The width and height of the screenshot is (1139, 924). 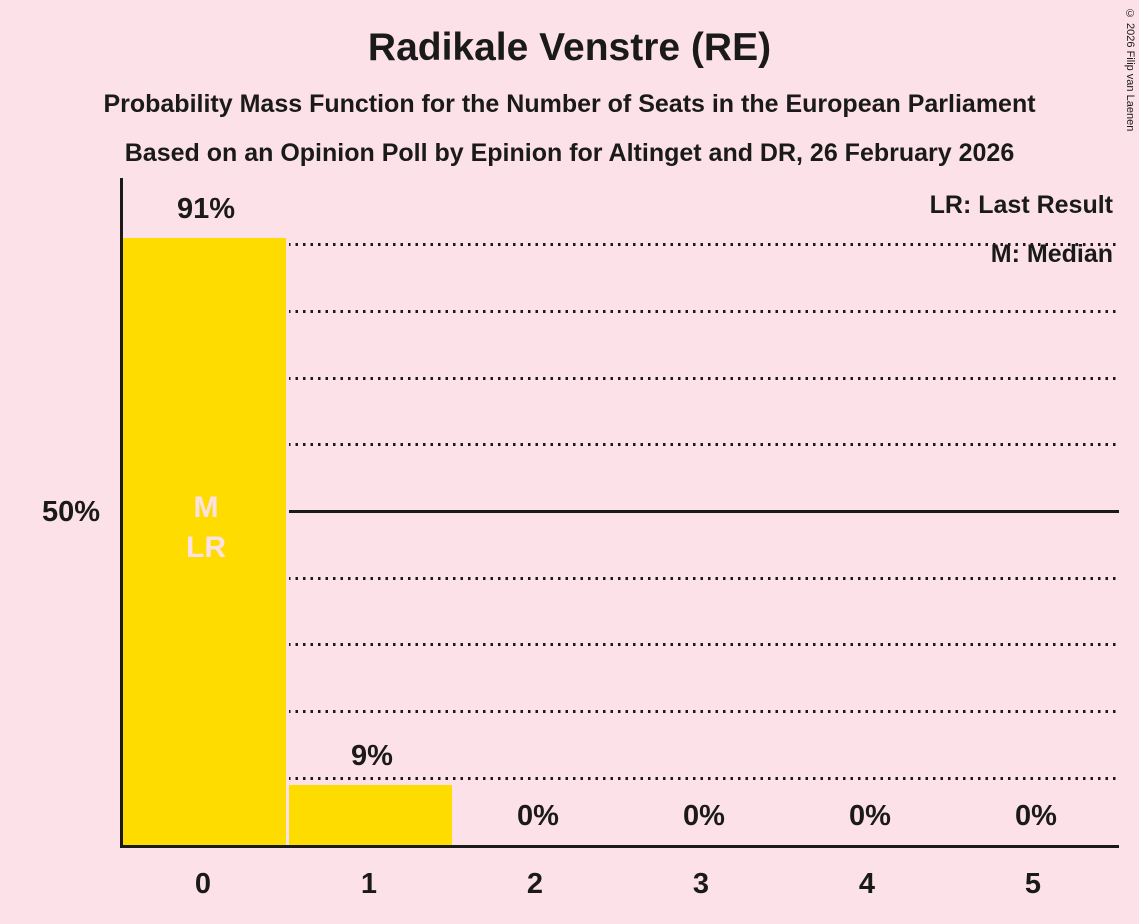 I want to click on x-tick-2: 2, so click(x=535, y=884).